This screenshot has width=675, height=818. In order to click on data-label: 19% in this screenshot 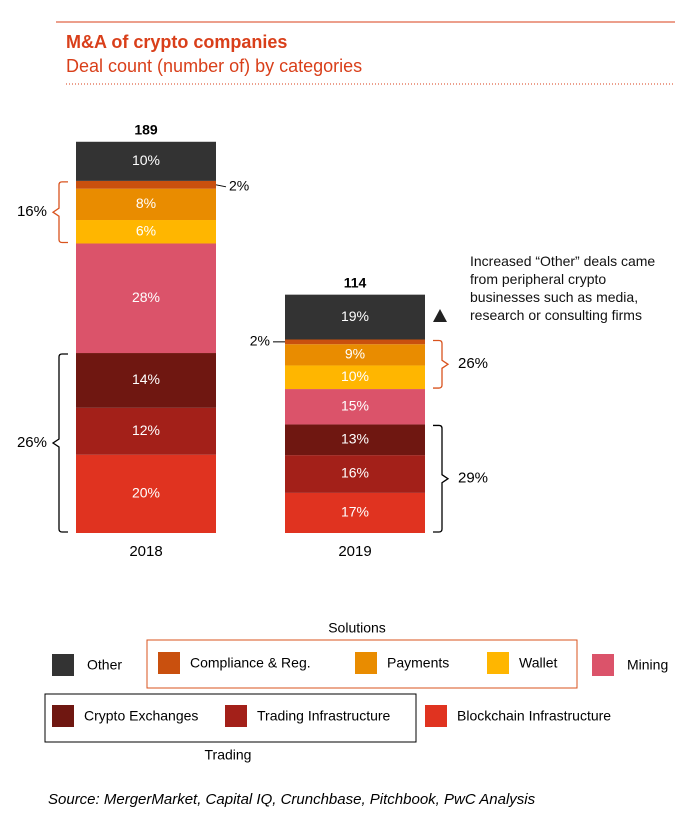, I will do `click(355, 316)`.